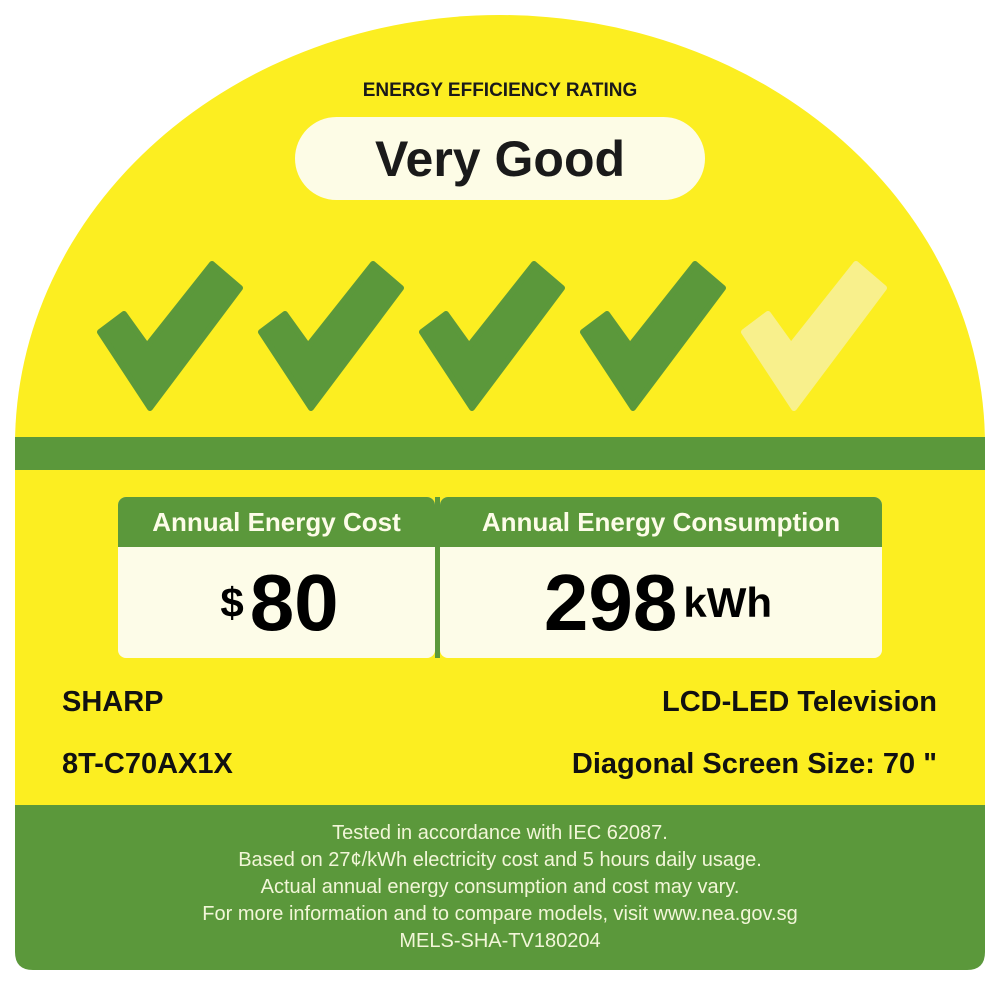 The width and height of the screenshot is (1000, 1000). What do you see at coordinates (661, 522) in the screenshot?
I see `annual-consumption-header: Annual Energy Consumption` at bounding box center [661, 522].